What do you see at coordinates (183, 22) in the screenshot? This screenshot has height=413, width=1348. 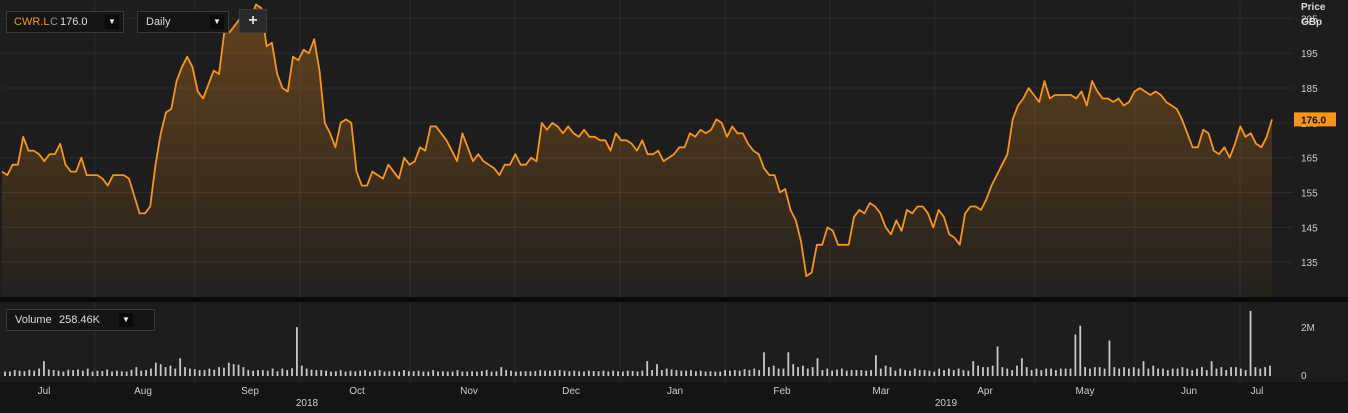 I see `interval-selector: Daily ▼` at bounding box center [183, 22].